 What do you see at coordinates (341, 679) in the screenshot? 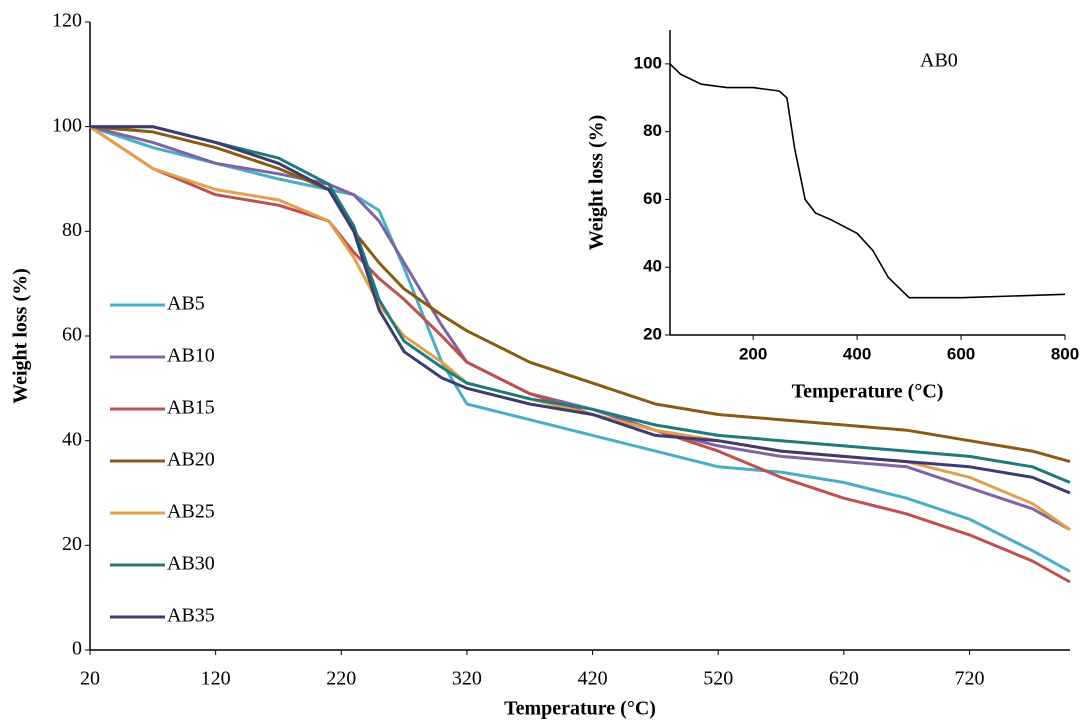
I see `x-tick-label: 220` at bounding box center [341, 679].